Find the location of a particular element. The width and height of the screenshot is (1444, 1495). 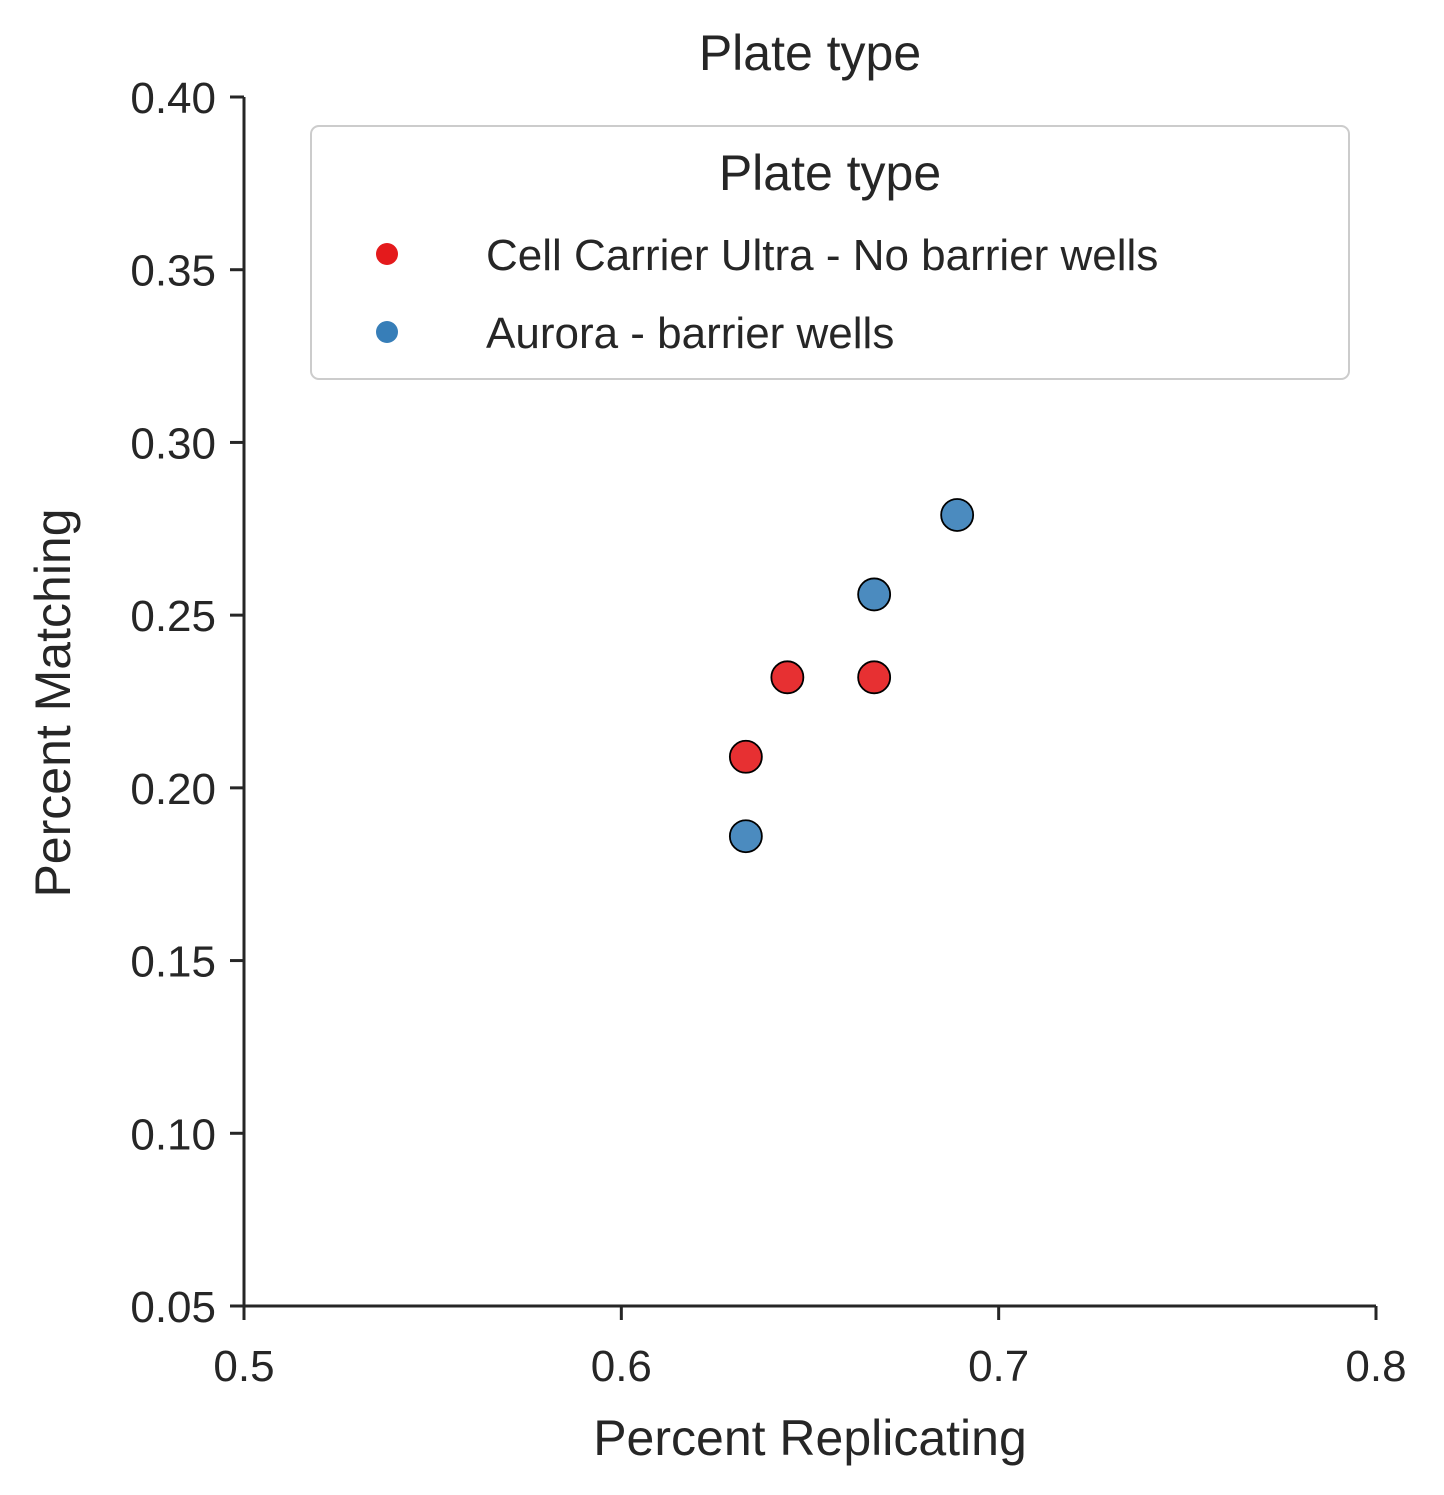

y-tick-label: 0.10 is located at coordinates (173, 1134).